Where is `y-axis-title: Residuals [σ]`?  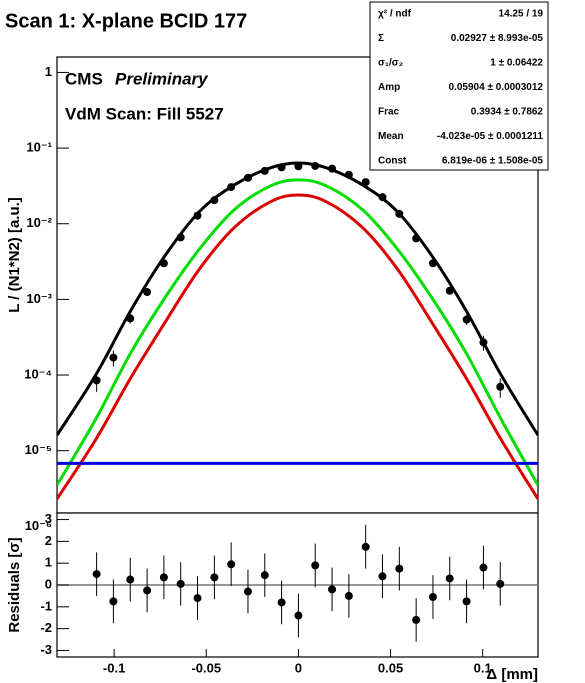 y-axis-title: Residuals [σ] is located at coordinates (14, 584).